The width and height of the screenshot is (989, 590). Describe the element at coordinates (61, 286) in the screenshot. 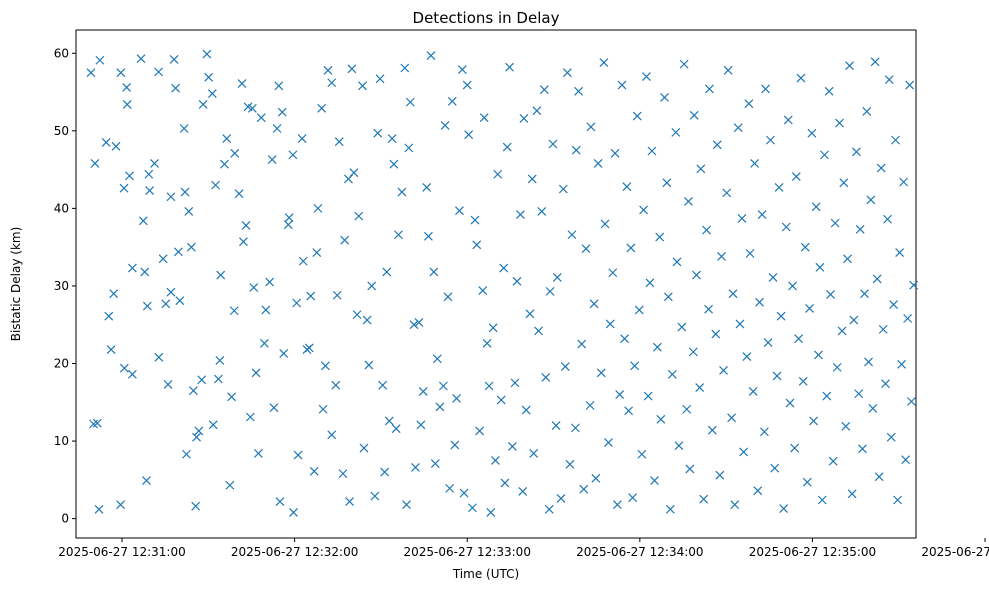

I see `y-tick-label: 30` at that location.